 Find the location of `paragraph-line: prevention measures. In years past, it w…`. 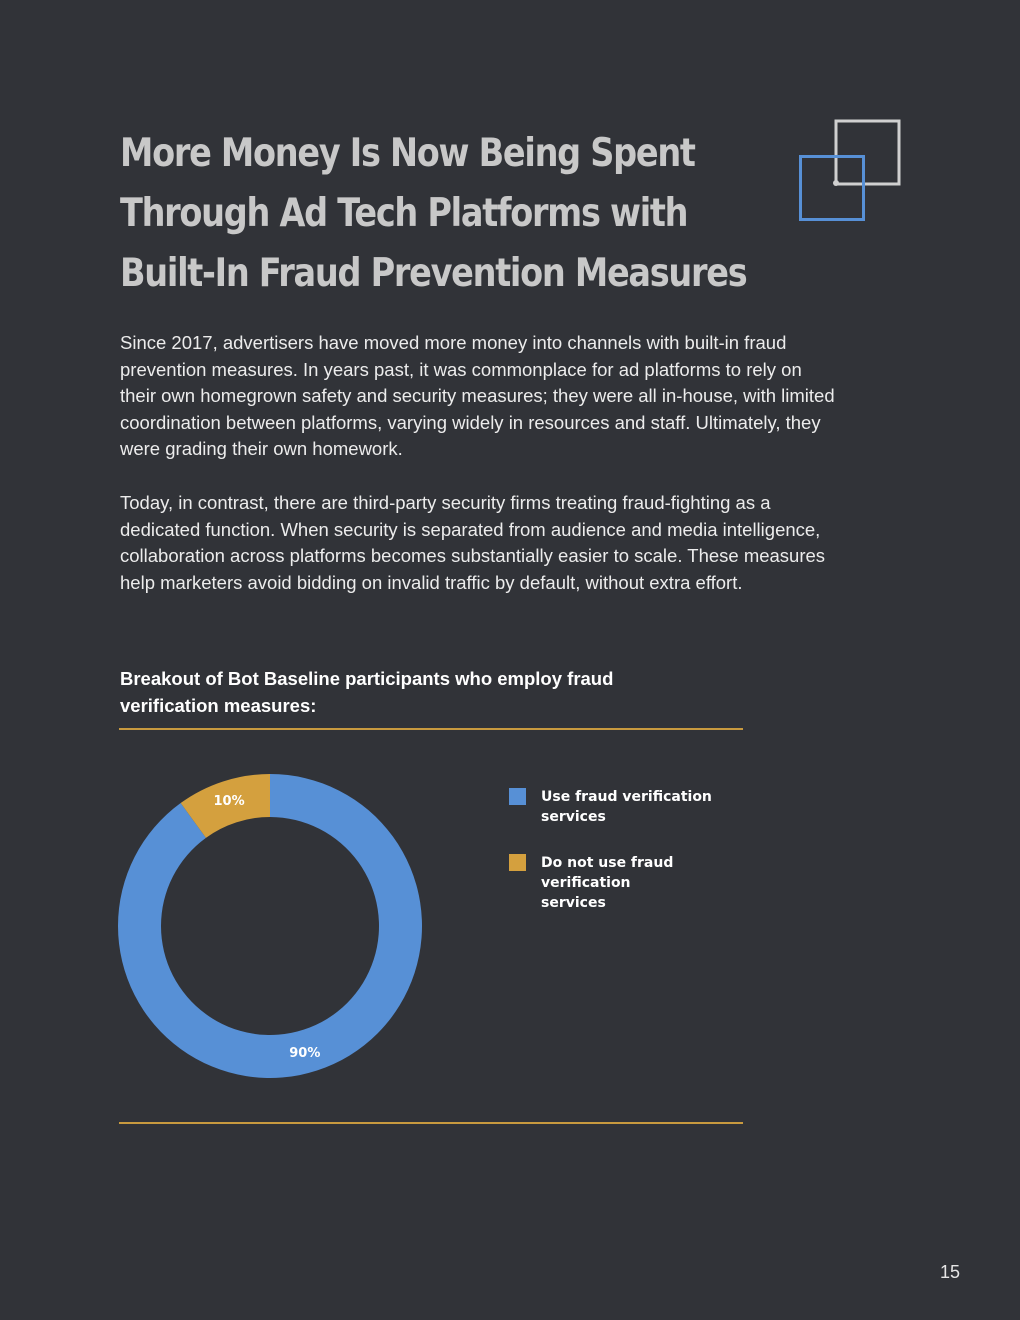

paragraph-line: prevention measures. In years past, it w… is located at coordinates (461, 369).